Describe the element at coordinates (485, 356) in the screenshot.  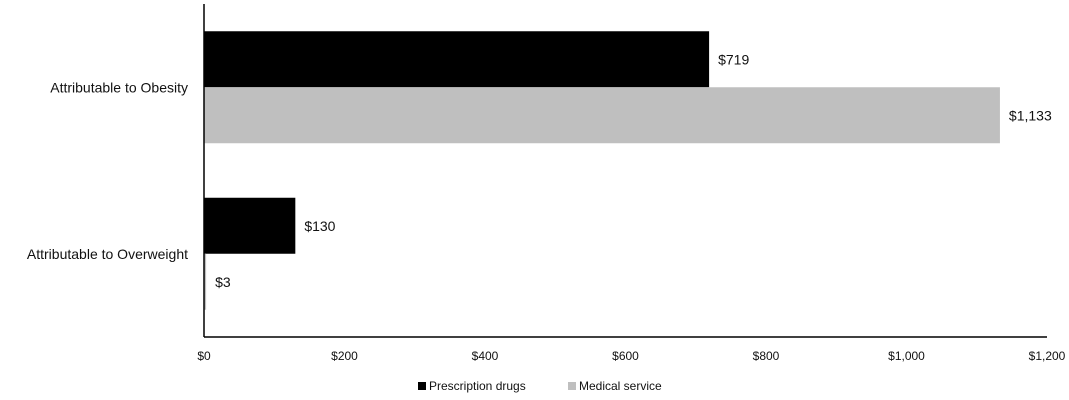
I see `x-tick-label: $400` at that location.